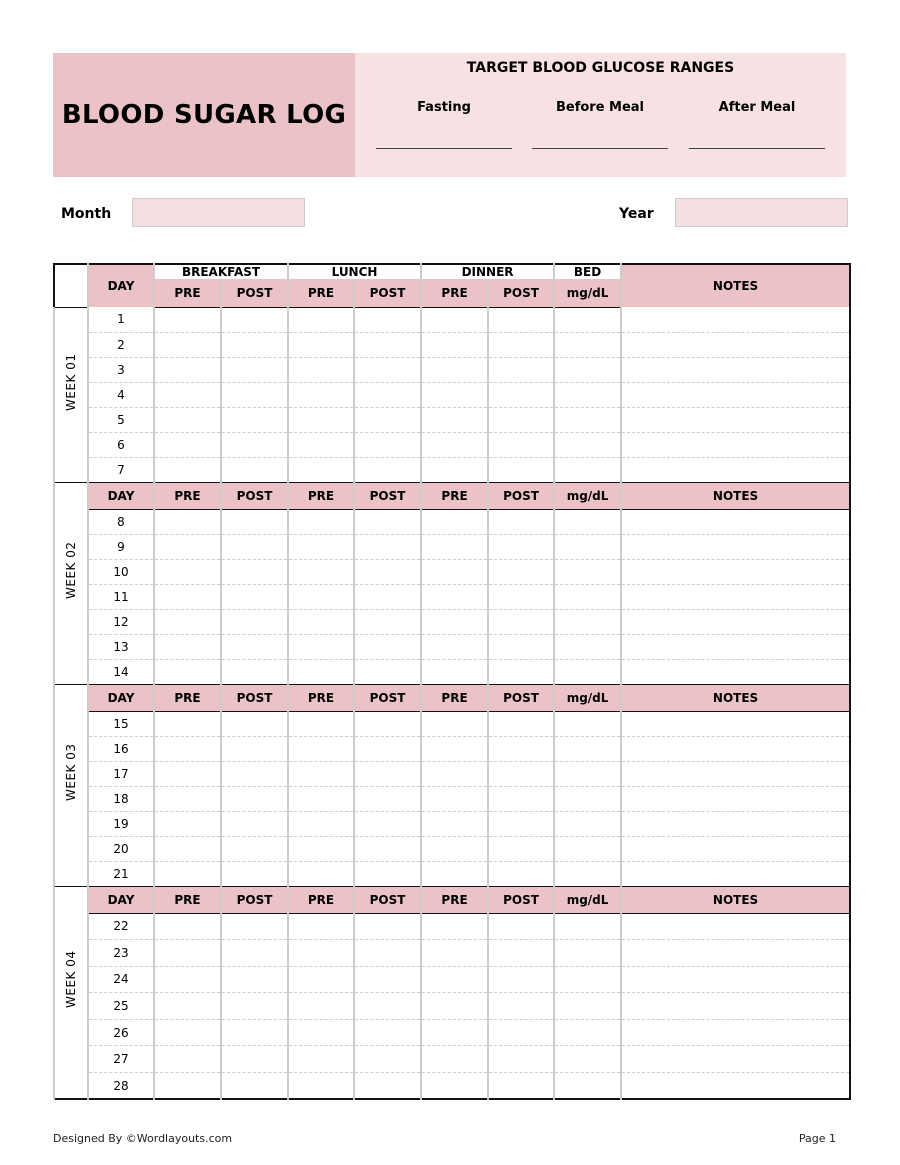 Image resolution: width=900 pixels, height=1165 pixels. What do you see at coordinates (600, 148) in the screenshot?
I see `before-meal-input-line` at bounding box center [600, 148].